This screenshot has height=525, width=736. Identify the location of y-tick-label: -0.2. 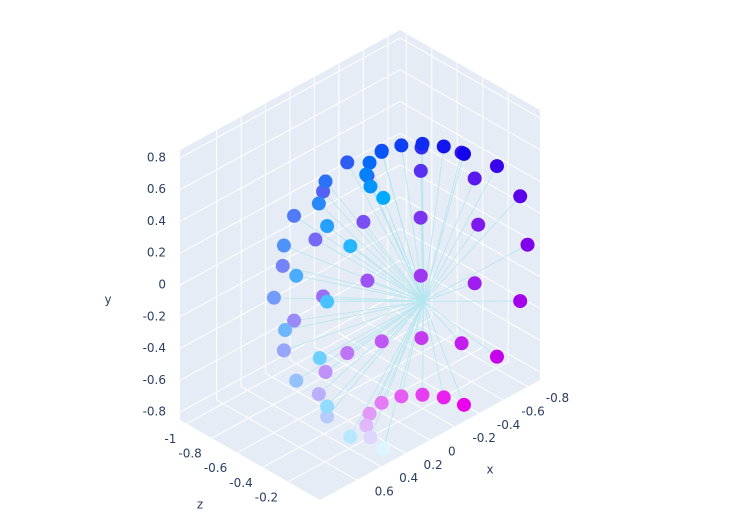
(154, 316).